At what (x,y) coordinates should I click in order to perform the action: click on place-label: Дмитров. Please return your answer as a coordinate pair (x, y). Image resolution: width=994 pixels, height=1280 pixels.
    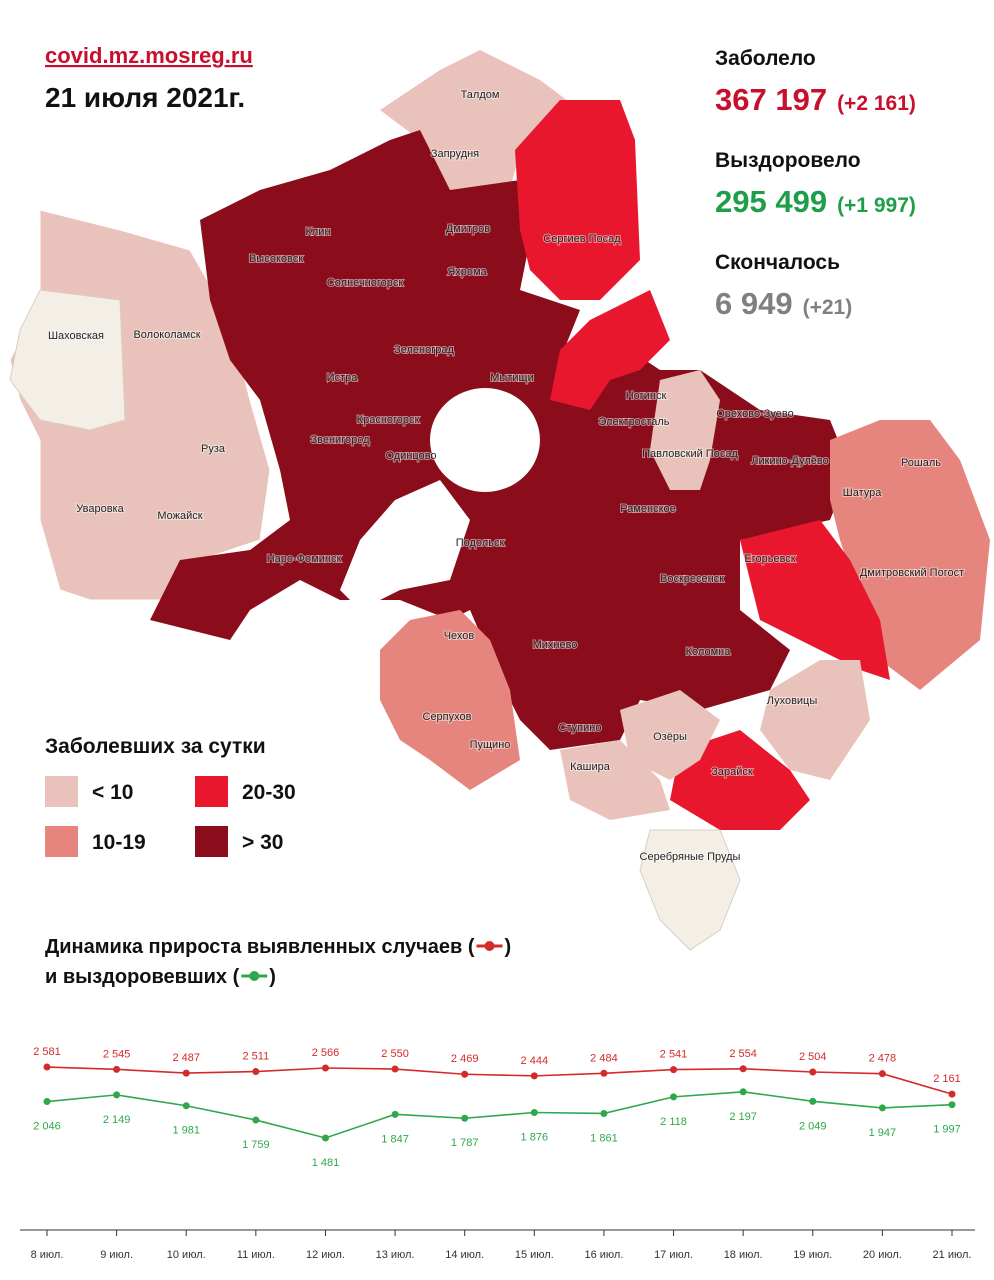
    Looking at the image, I should click on (468, 229).